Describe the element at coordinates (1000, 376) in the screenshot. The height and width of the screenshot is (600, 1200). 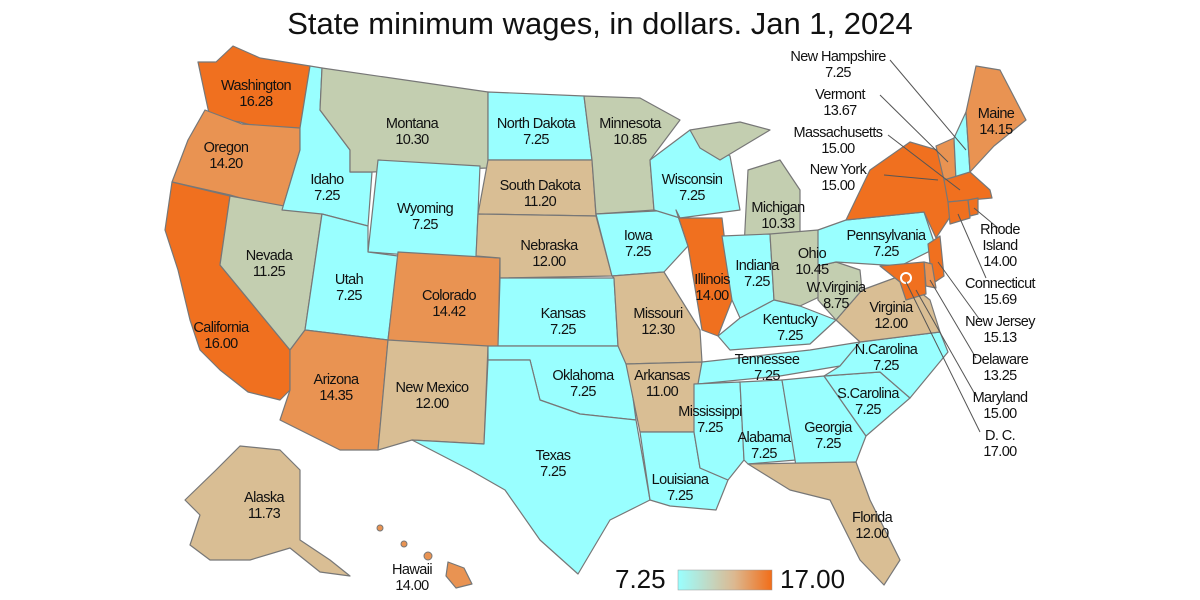
I see `label-de-wage: 13.25` at that location.